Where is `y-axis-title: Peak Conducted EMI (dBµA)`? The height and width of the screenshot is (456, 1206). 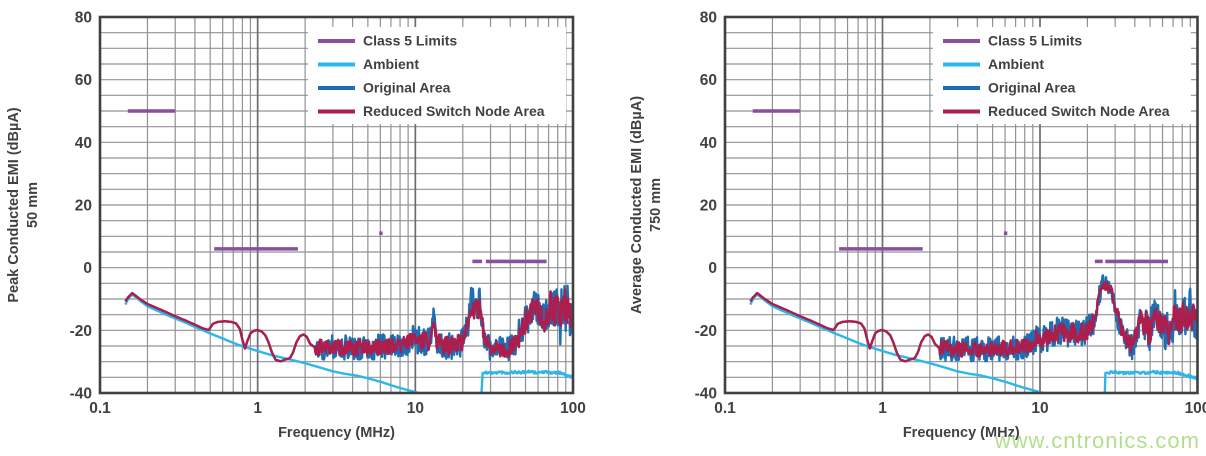
y-axis-title: Peak Conducted EMI (dBµA) is located at coordinates (14, 204).